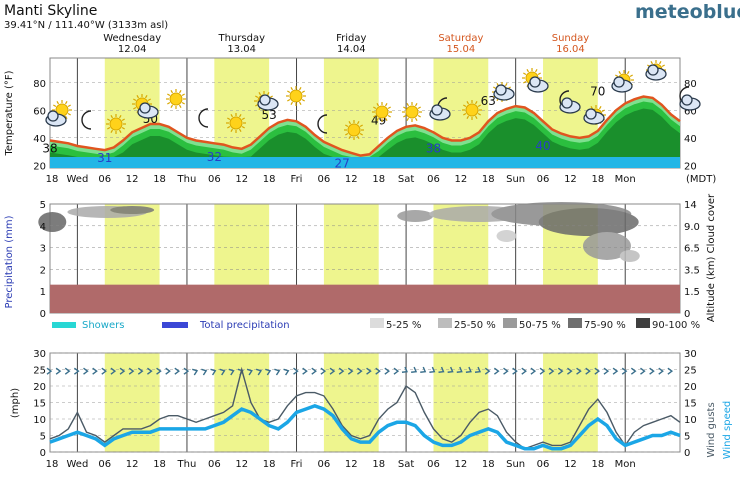 The width and height of the screenshot is (740, 490). I want to click on day-date: 16.04, so click(570, 49).